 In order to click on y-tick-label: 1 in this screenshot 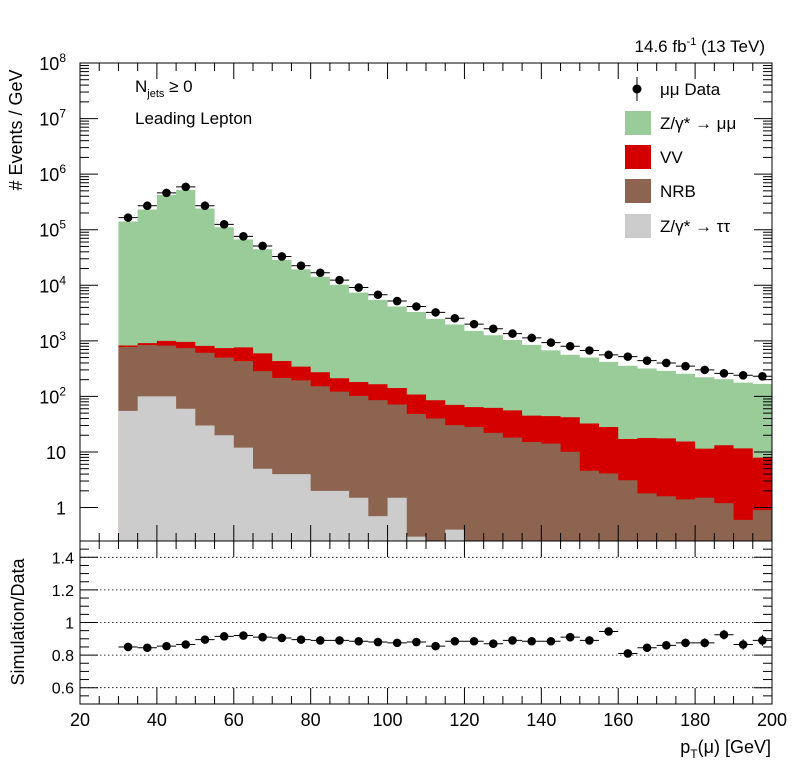, I will do `click(61, 509)`.